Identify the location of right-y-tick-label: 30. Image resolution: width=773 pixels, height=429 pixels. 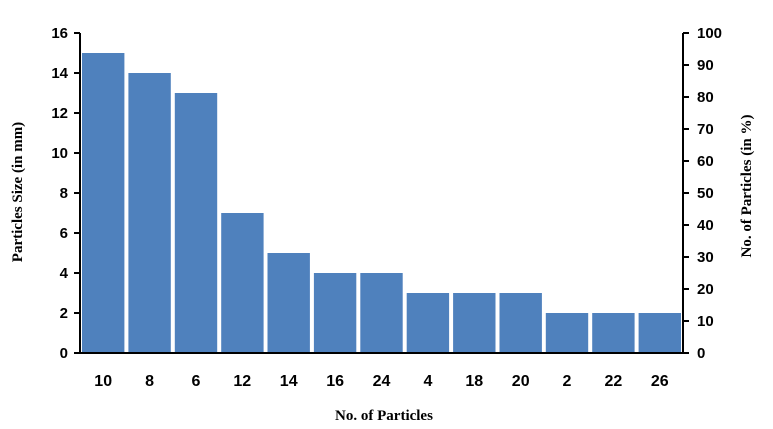
(705, 257).